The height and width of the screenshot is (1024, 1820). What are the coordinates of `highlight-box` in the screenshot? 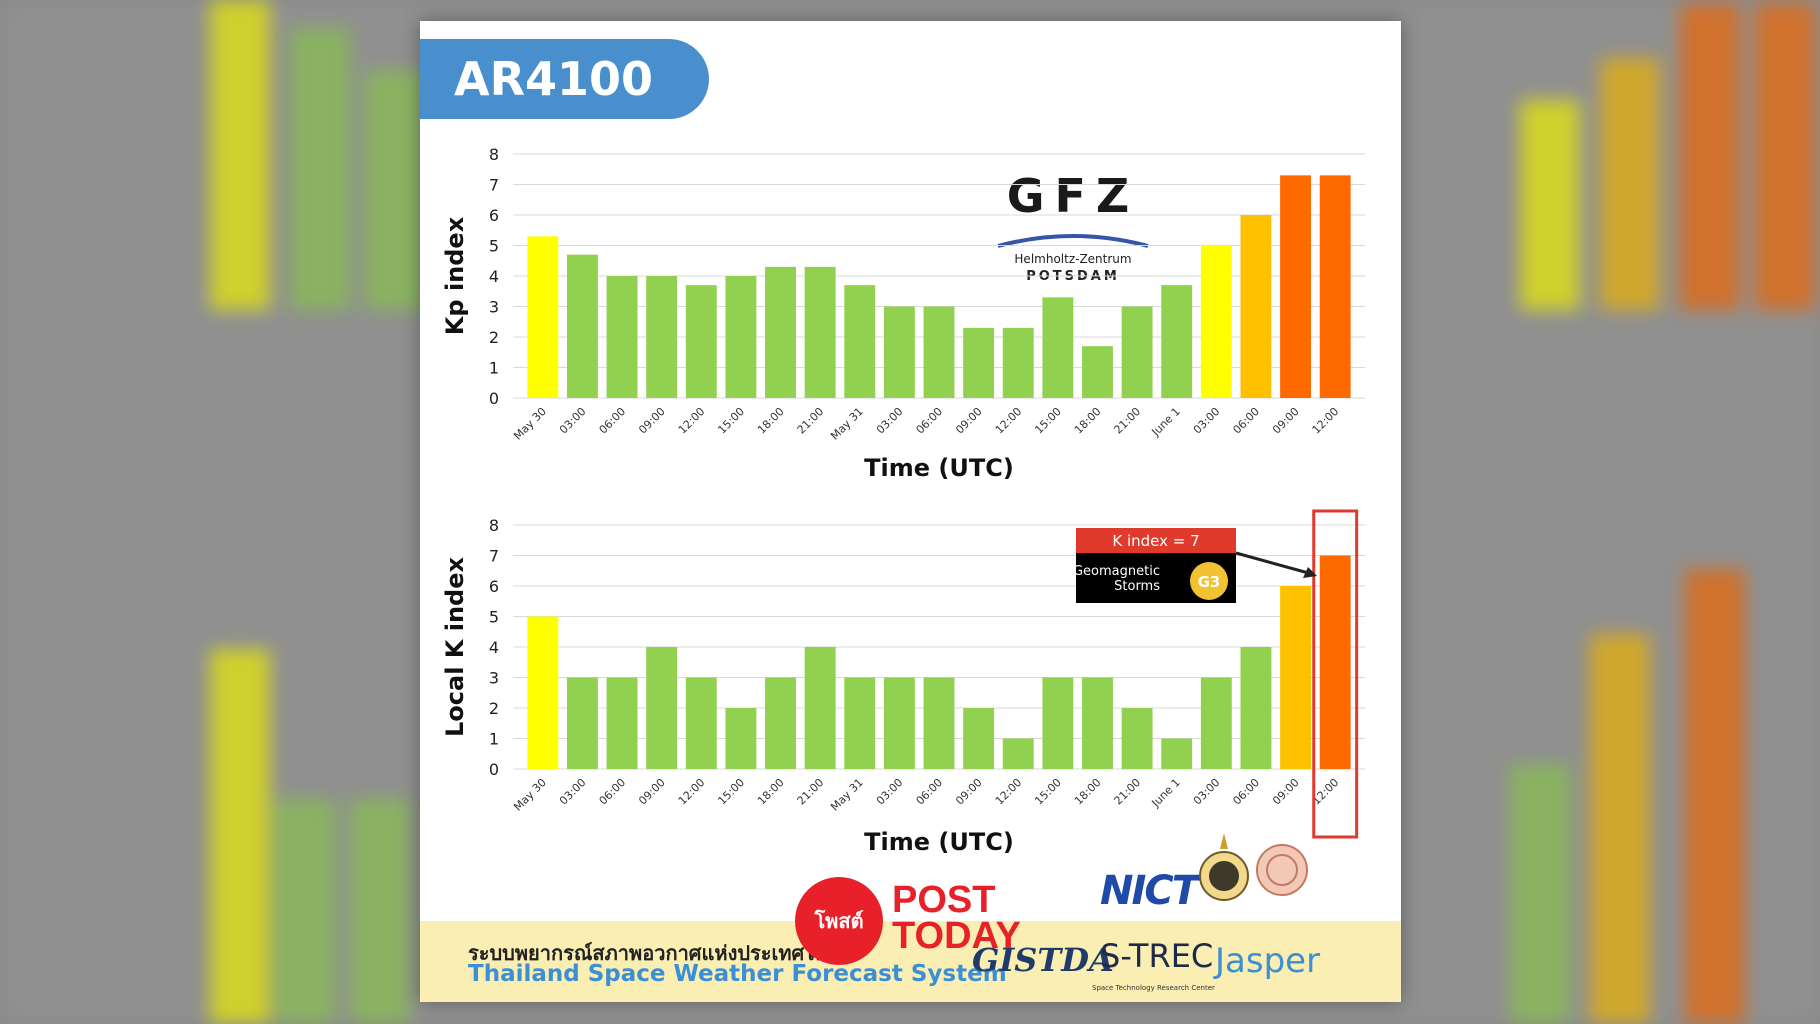 It's located at (1335, 674).